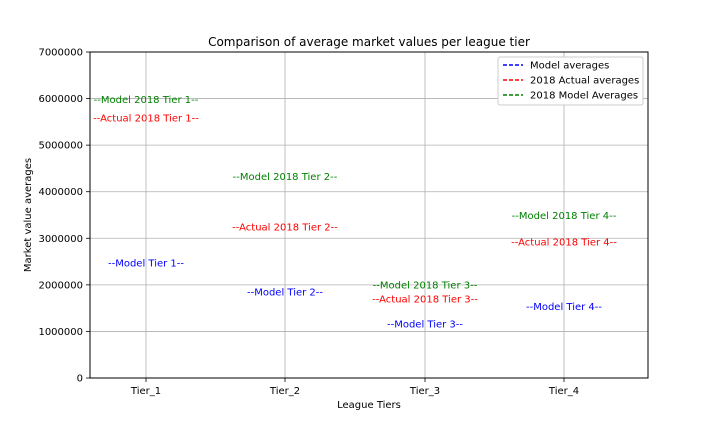  What do you see at coordinates (425, 285) in the screenshot?
I see `data-label: --Model 2018 Tier 3--` at bounding box center [425, 285].